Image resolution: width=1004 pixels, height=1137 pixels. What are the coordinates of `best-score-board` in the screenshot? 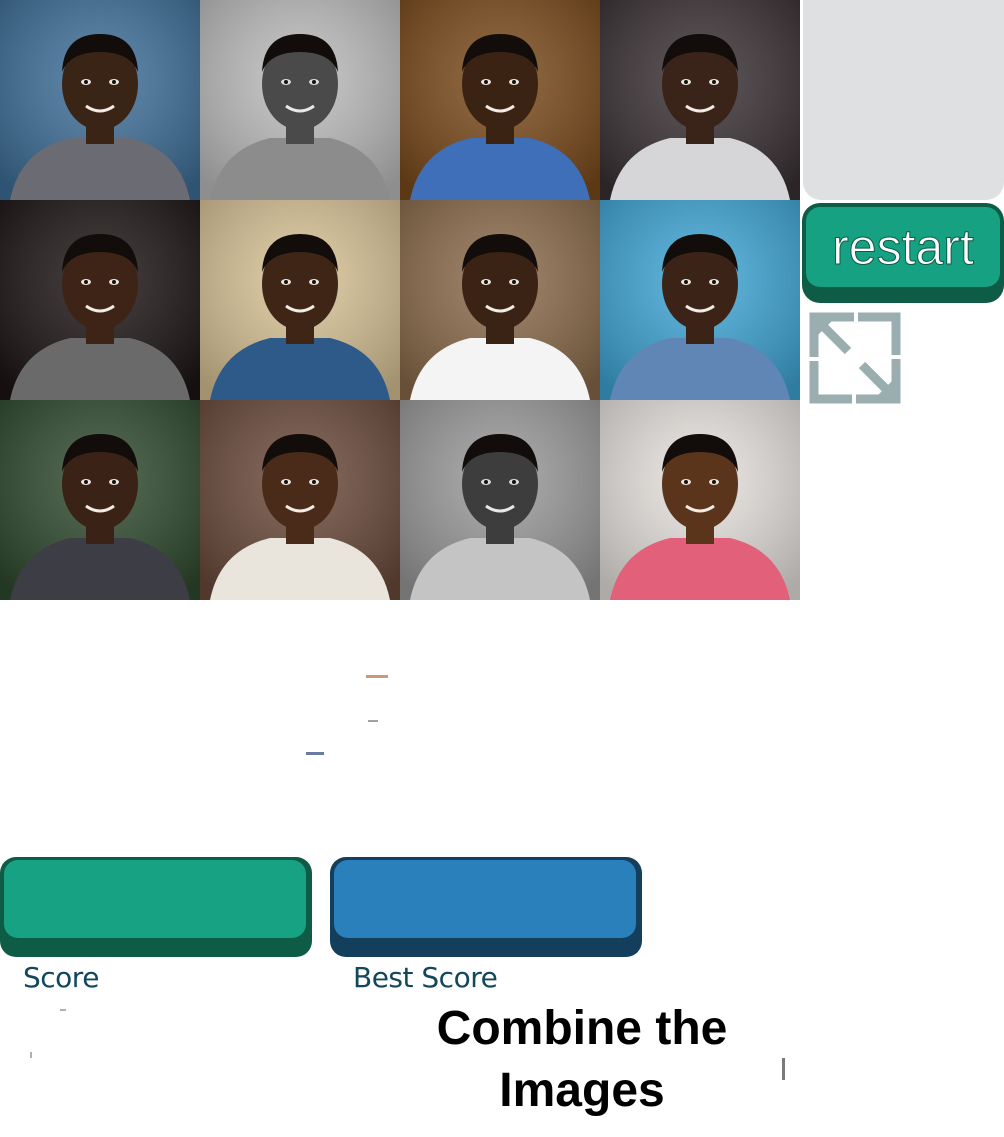 It's located at (486, 907).